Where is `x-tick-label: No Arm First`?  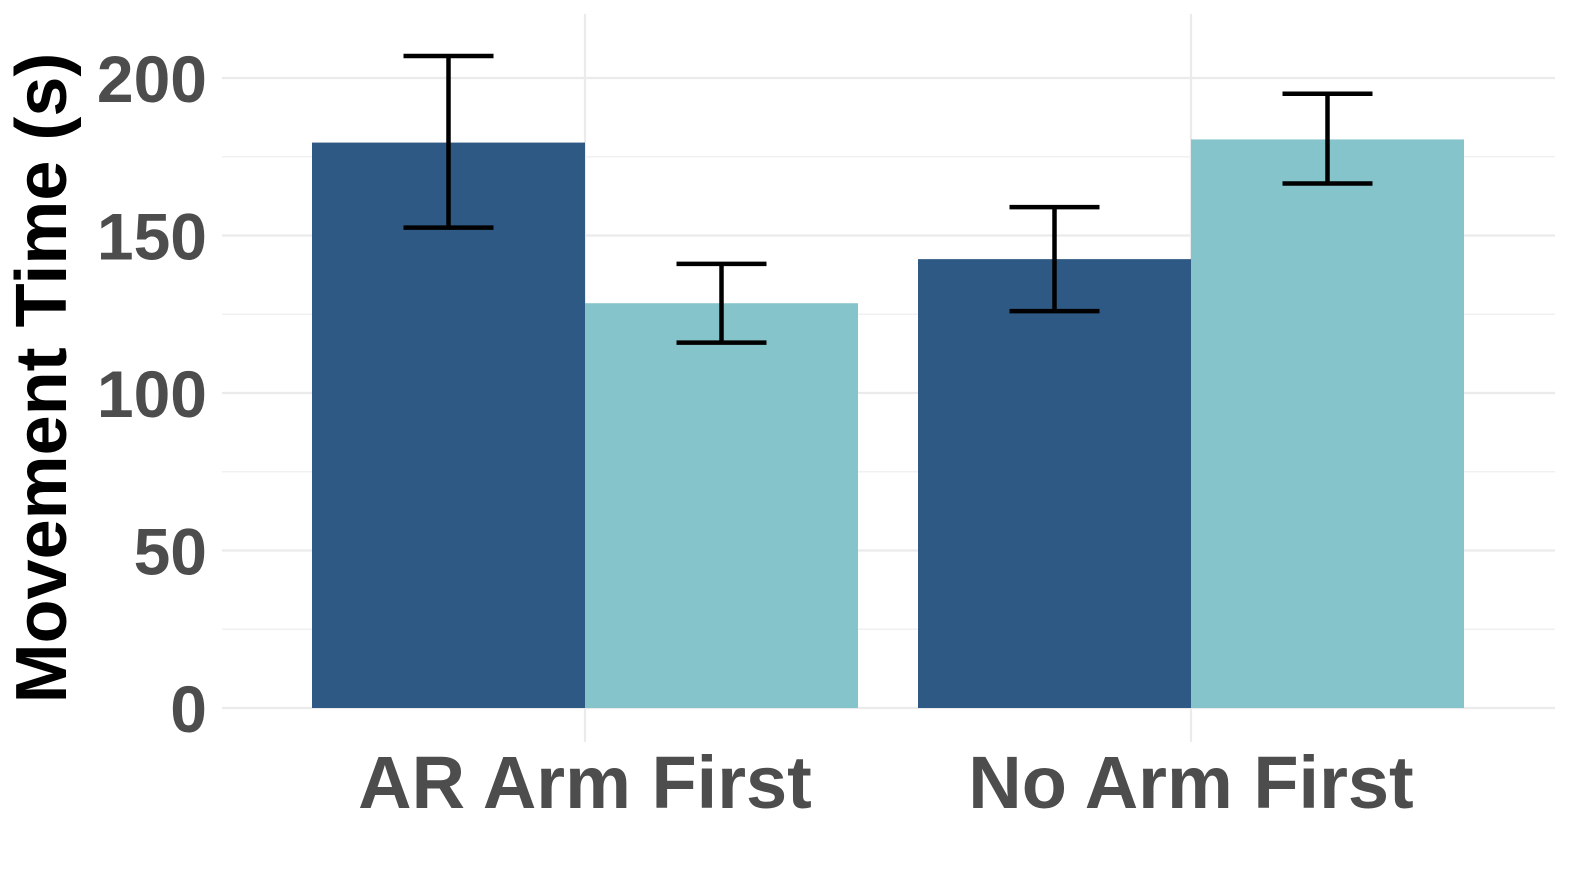
x-tick-label: No Arm First is located at coordinates (1190, 782).